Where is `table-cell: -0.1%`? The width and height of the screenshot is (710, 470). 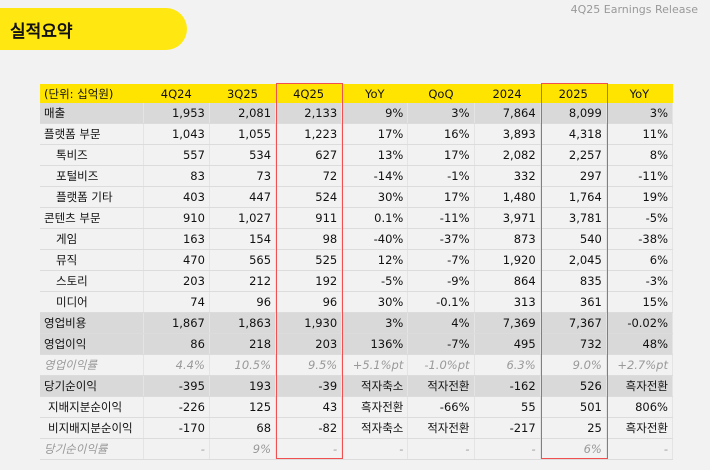
table-cell: -0.1% is located at coordinates (441, 302).